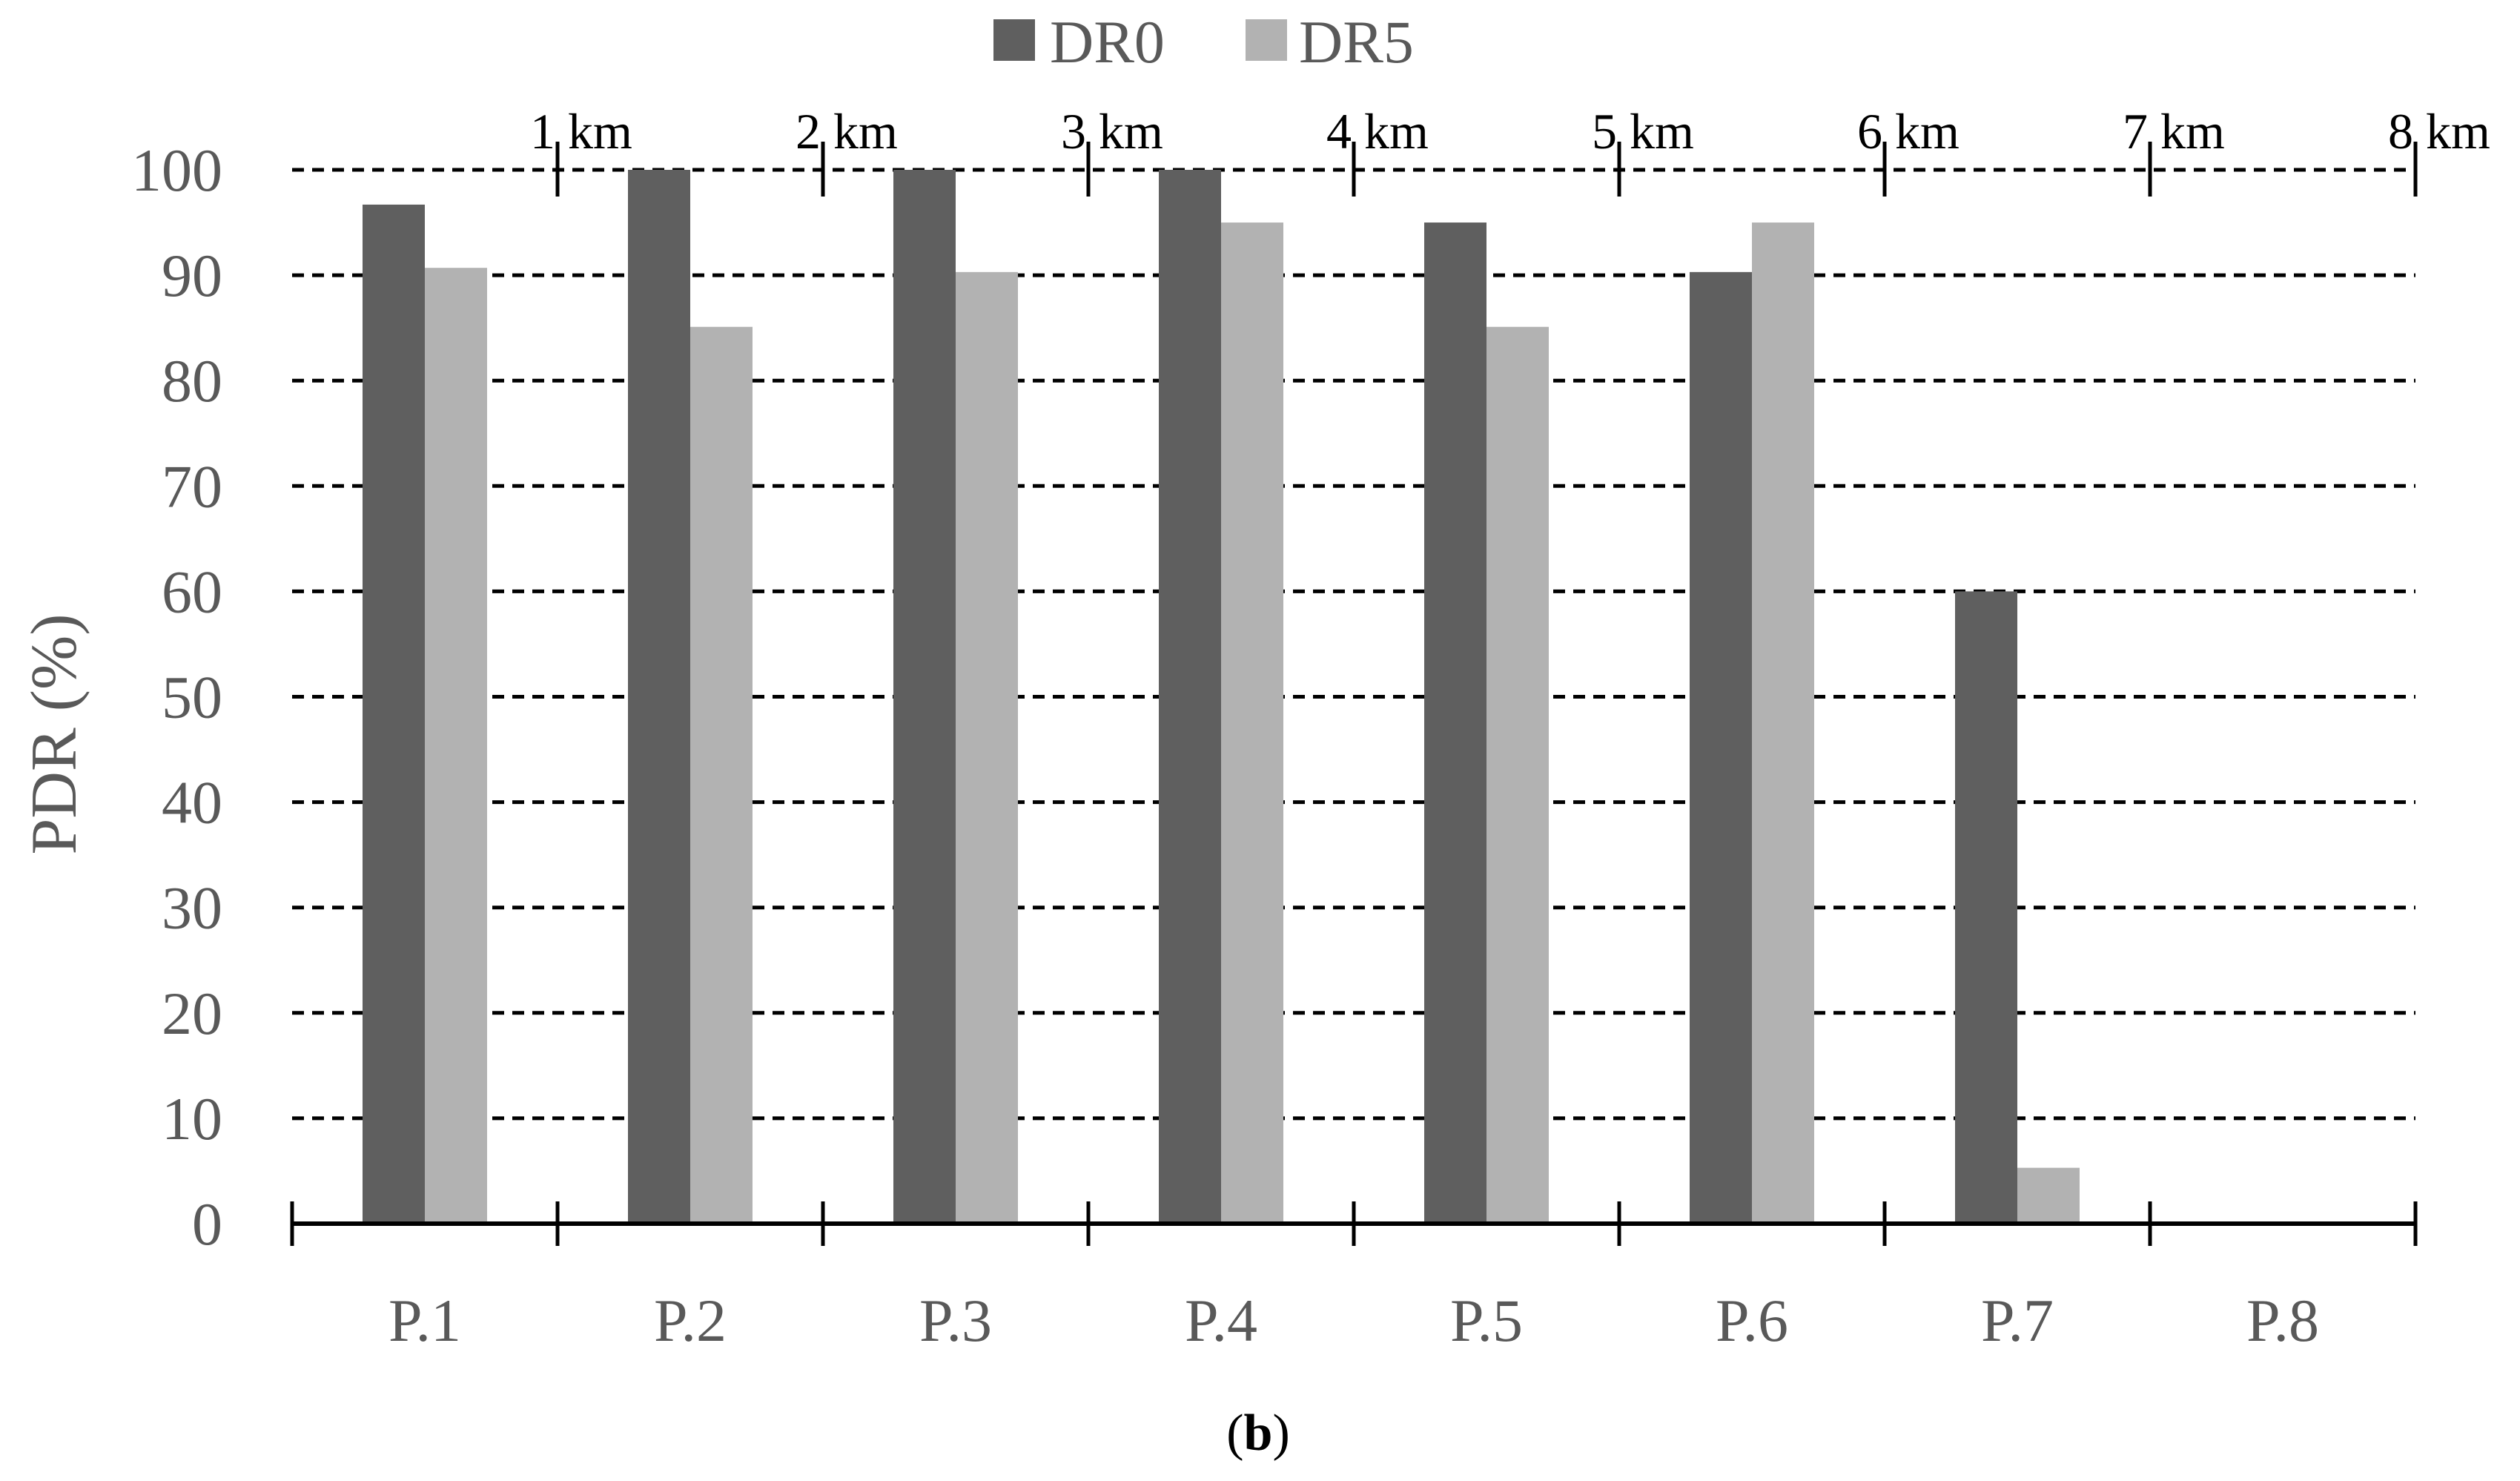 This screenshot has width=2520, height=1481. What do you see at coordinates (1107, 42) in the screenshot?
I see `legend-label-dr0: DR0` at bounding box center [1107, 42].